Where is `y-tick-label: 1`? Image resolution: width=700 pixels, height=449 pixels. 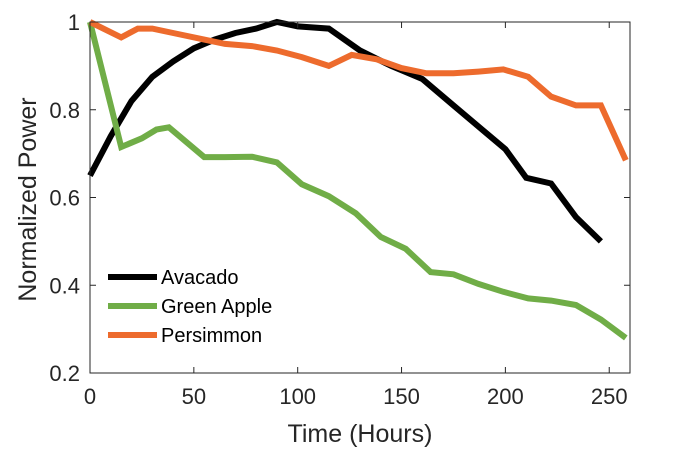 y-tick-label: 1 is located at coordinates (74, 22).